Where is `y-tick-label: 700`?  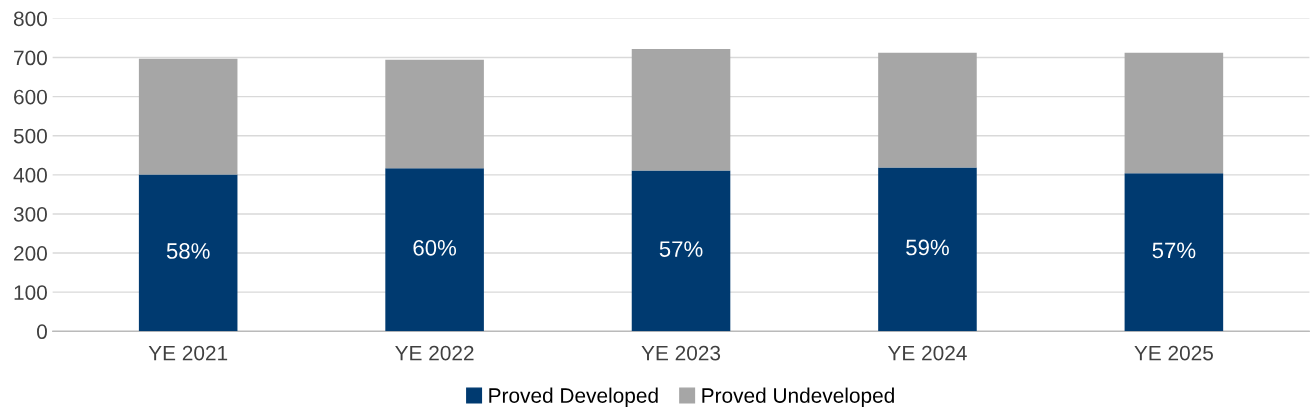
y-tick-label: 700 is located at coordinates (30, 58).